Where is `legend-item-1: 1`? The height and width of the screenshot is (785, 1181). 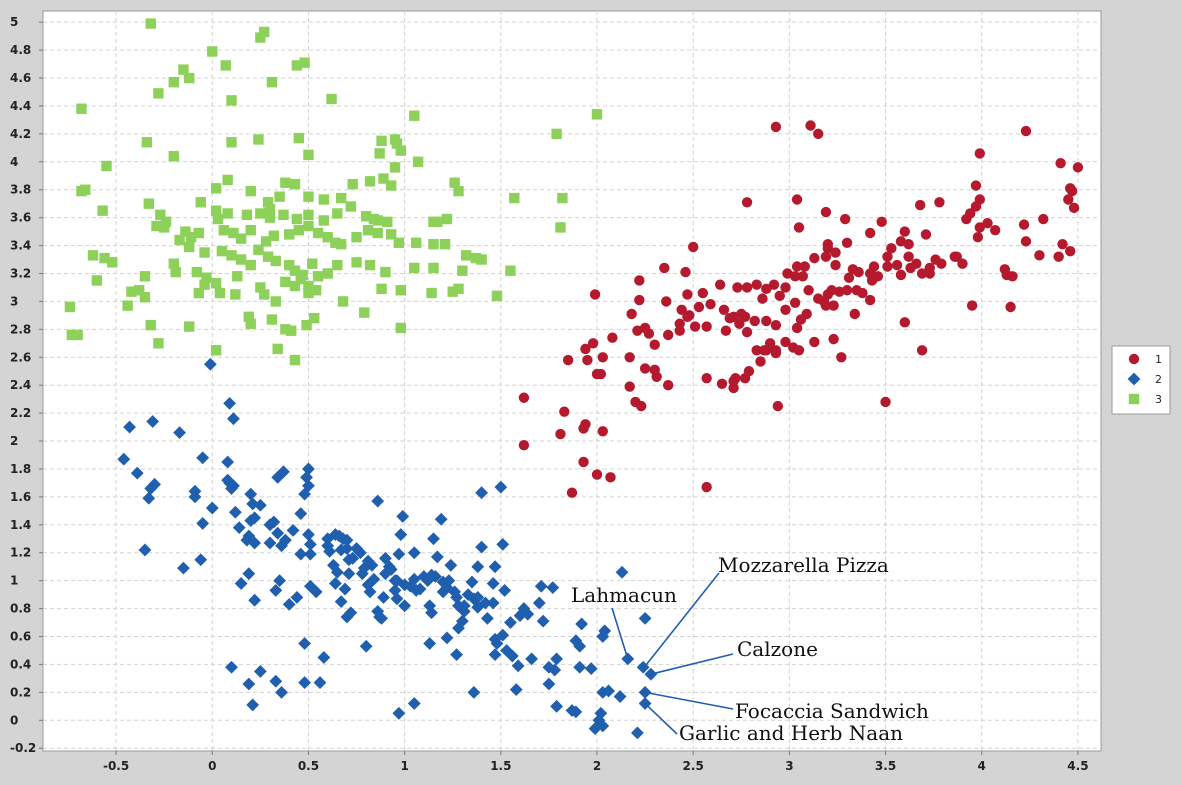
legend-item-1: 1 is located at coordinates (1145, 359).